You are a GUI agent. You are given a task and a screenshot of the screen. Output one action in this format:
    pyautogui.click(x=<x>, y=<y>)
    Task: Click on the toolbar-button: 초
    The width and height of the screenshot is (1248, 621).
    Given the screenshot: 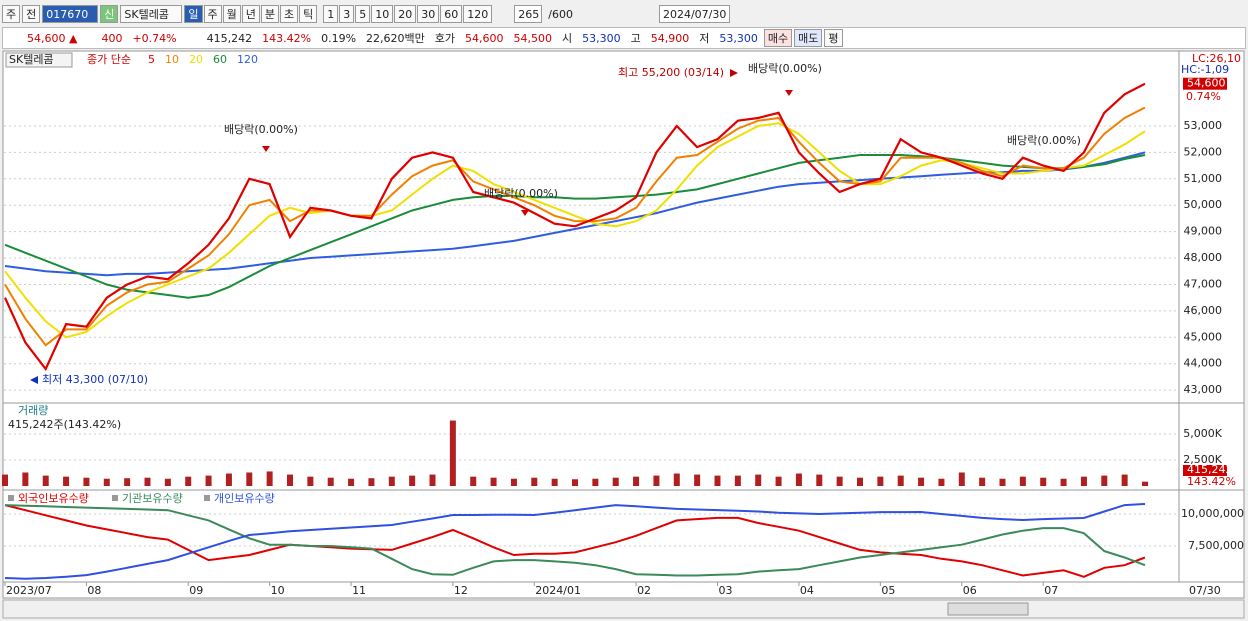 What is the action you would take?
    pyautogui.click(x=289, y=14)
    